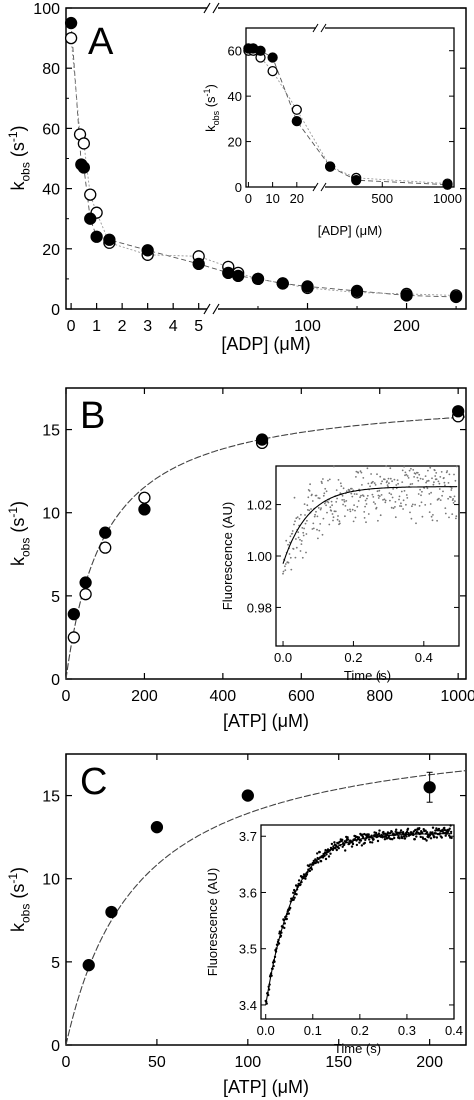  Describe the element at coordinates (212, 922) in the screenshot. I see `inset-y-axis-label-text: Fluorescence (AU)` at that location.